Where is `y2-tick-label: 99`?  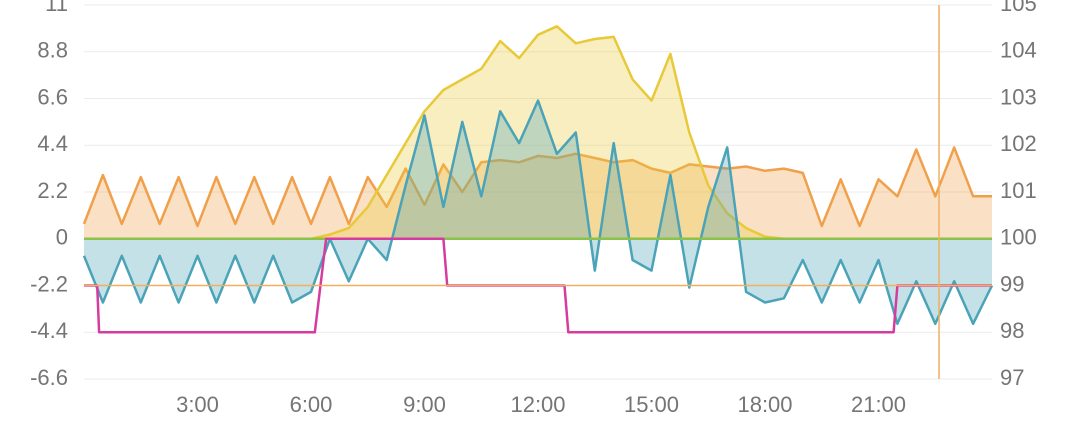 y2-tick-label: 99 is located at coordinates (1012, 283).